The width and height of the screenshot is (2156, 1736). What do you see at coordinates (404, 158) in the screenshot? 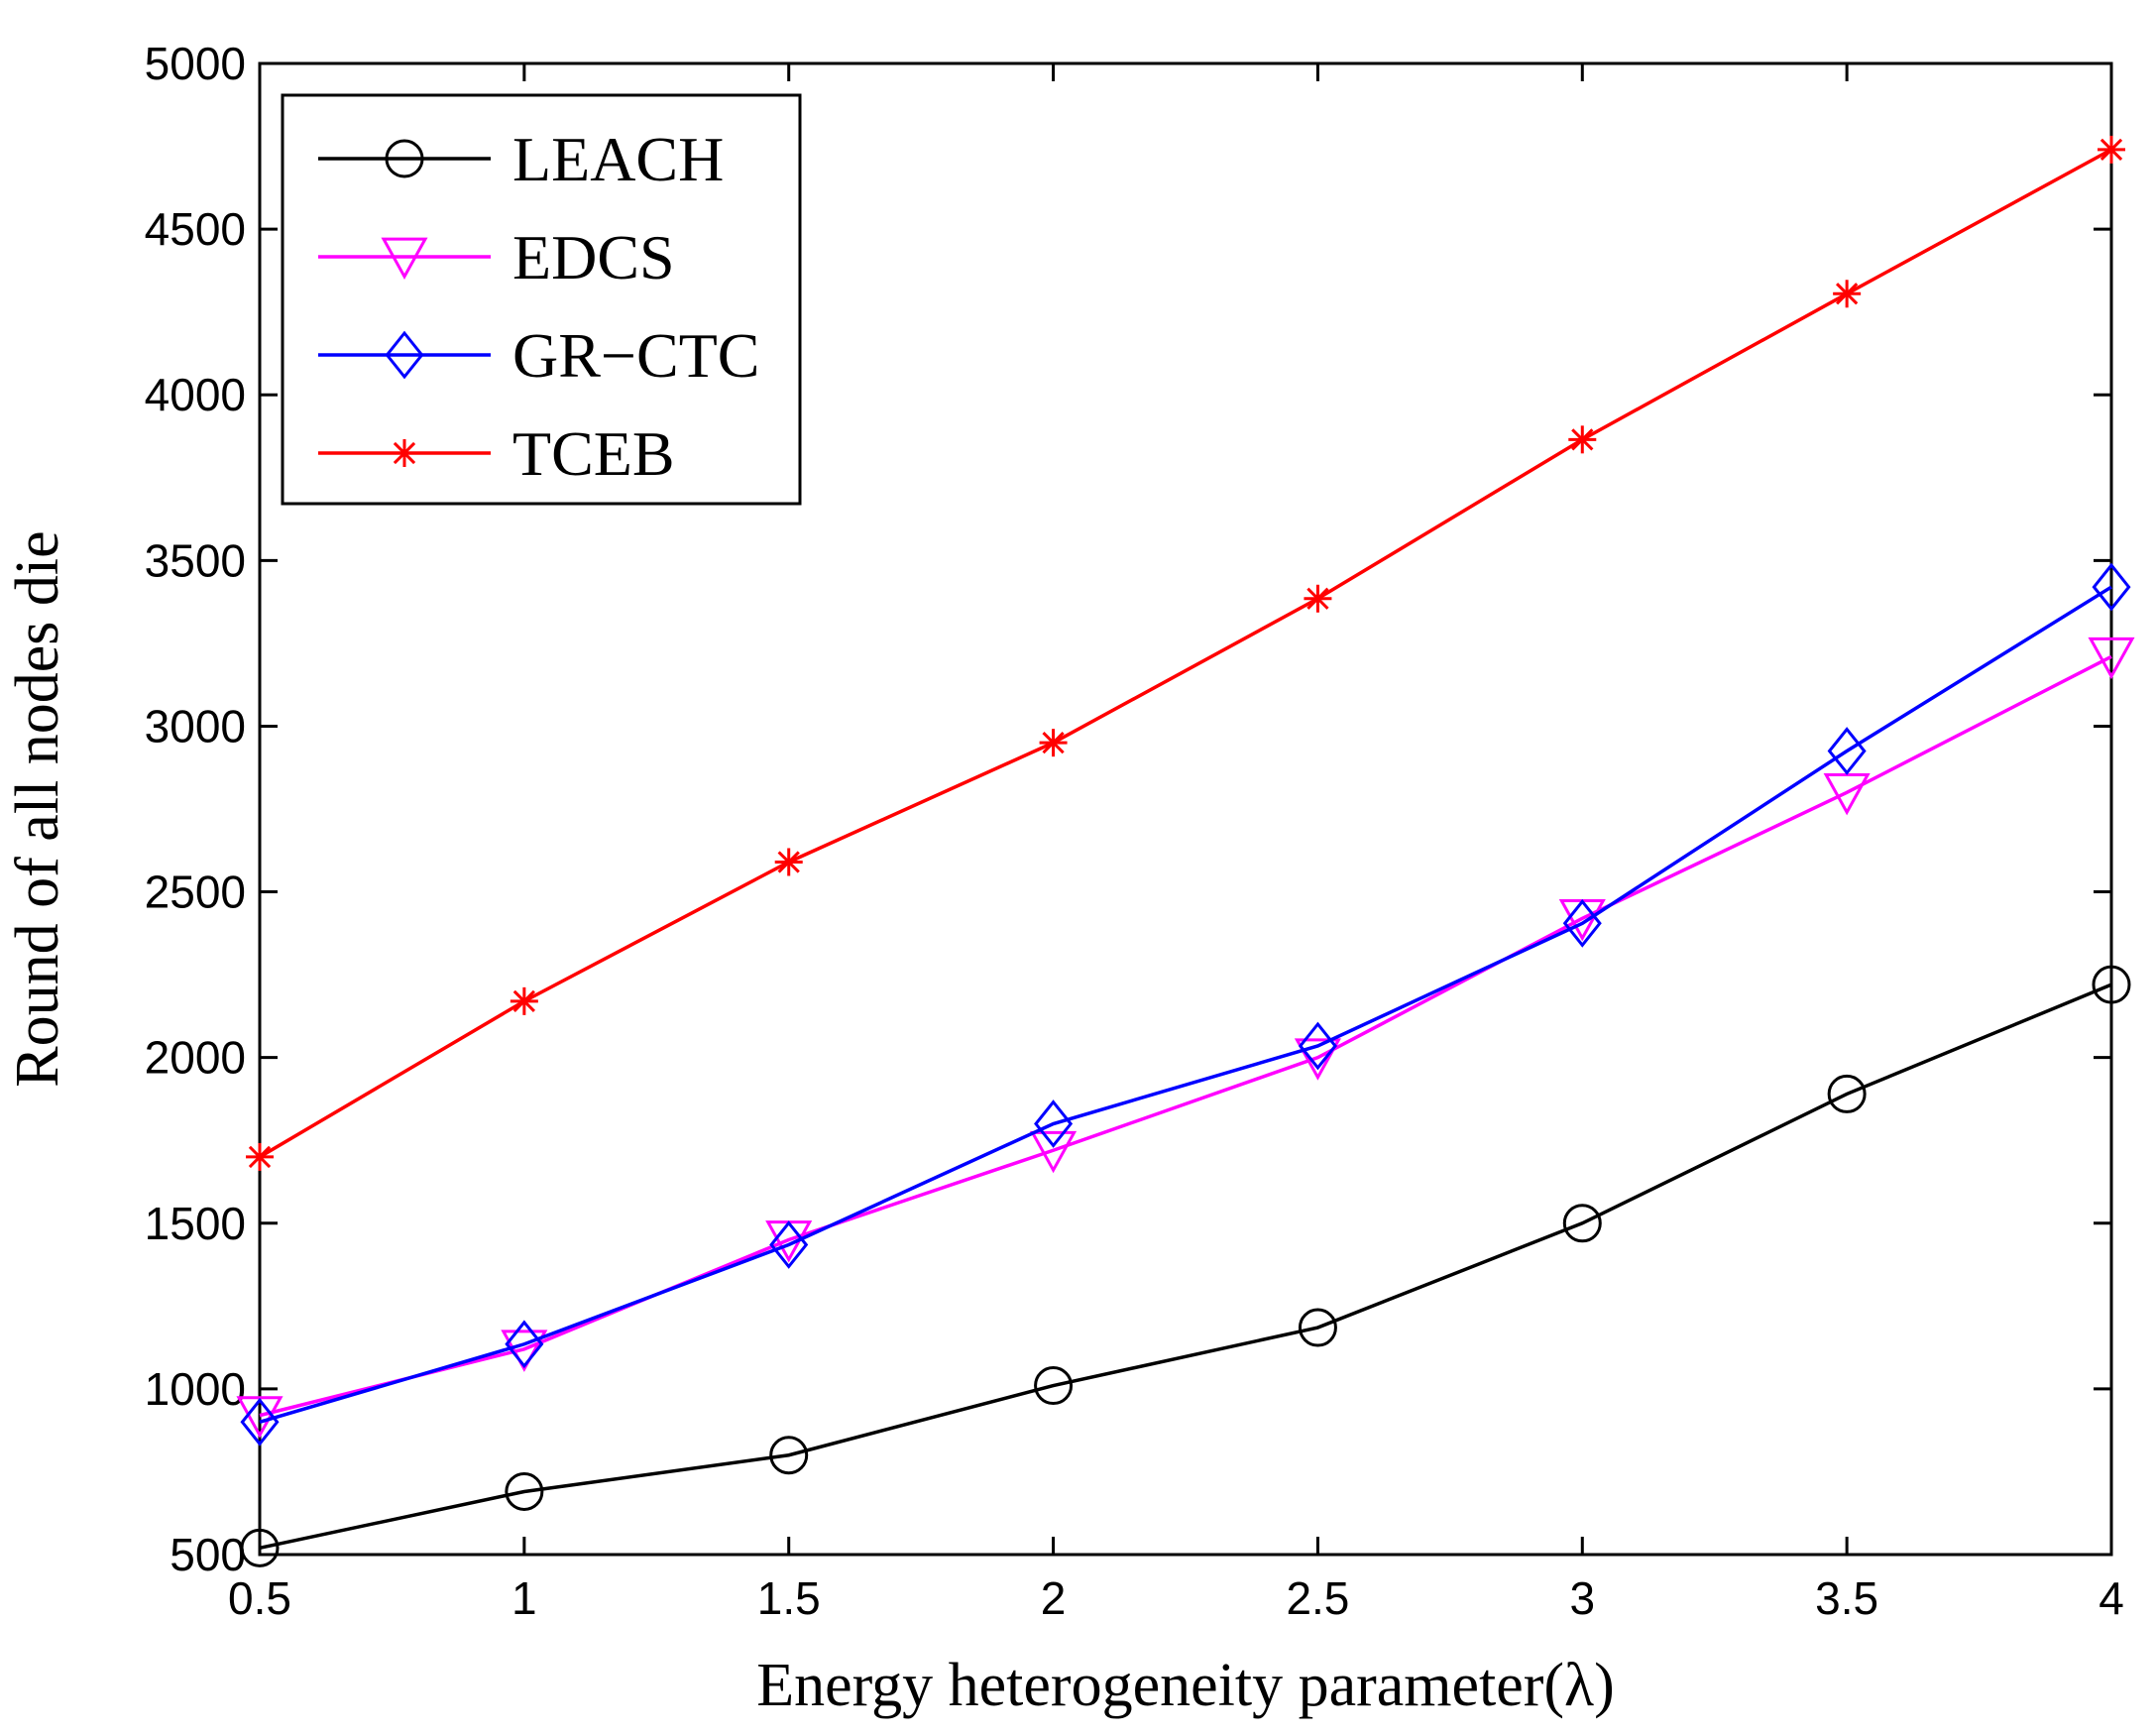
I see `legend-marker-leach` at bounding box center [404, 158].